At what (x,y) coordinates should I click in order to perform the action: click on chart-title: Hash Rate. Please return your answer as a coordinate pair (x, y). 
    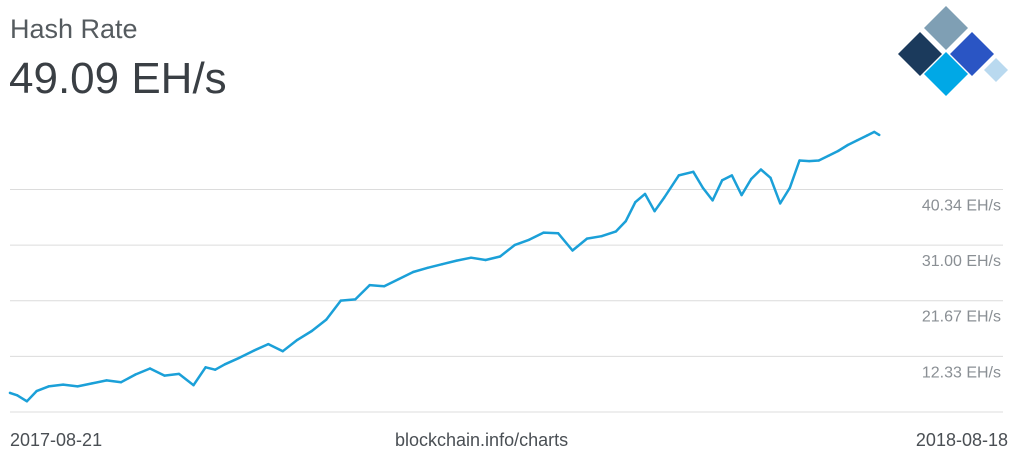
    Looking at the image, I should click on (74, 29).